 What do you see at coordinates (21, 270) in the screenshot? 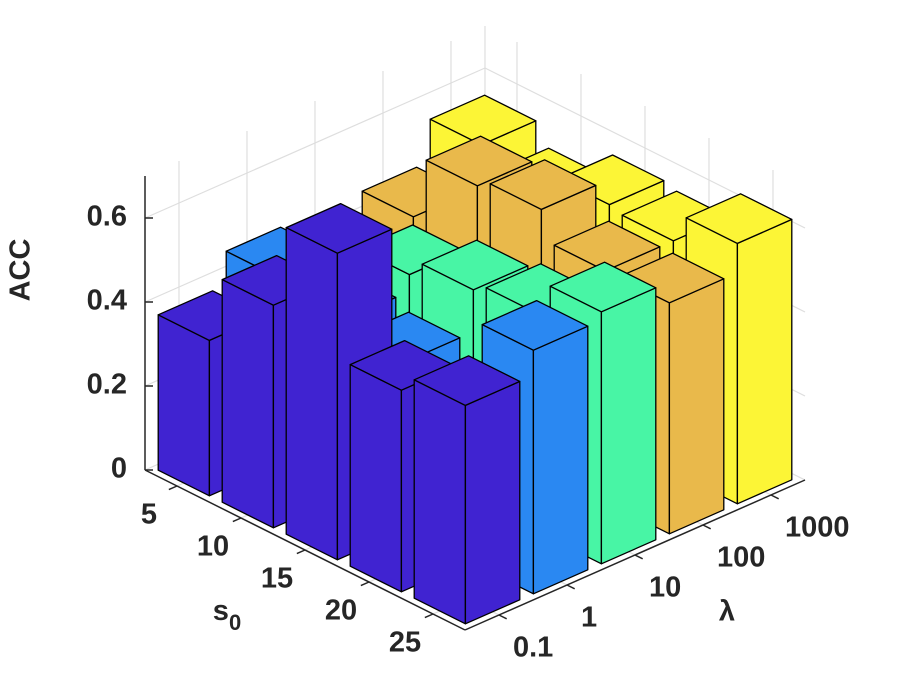
I see `z-axis-label: ACC` at bounding box center [21, 270].